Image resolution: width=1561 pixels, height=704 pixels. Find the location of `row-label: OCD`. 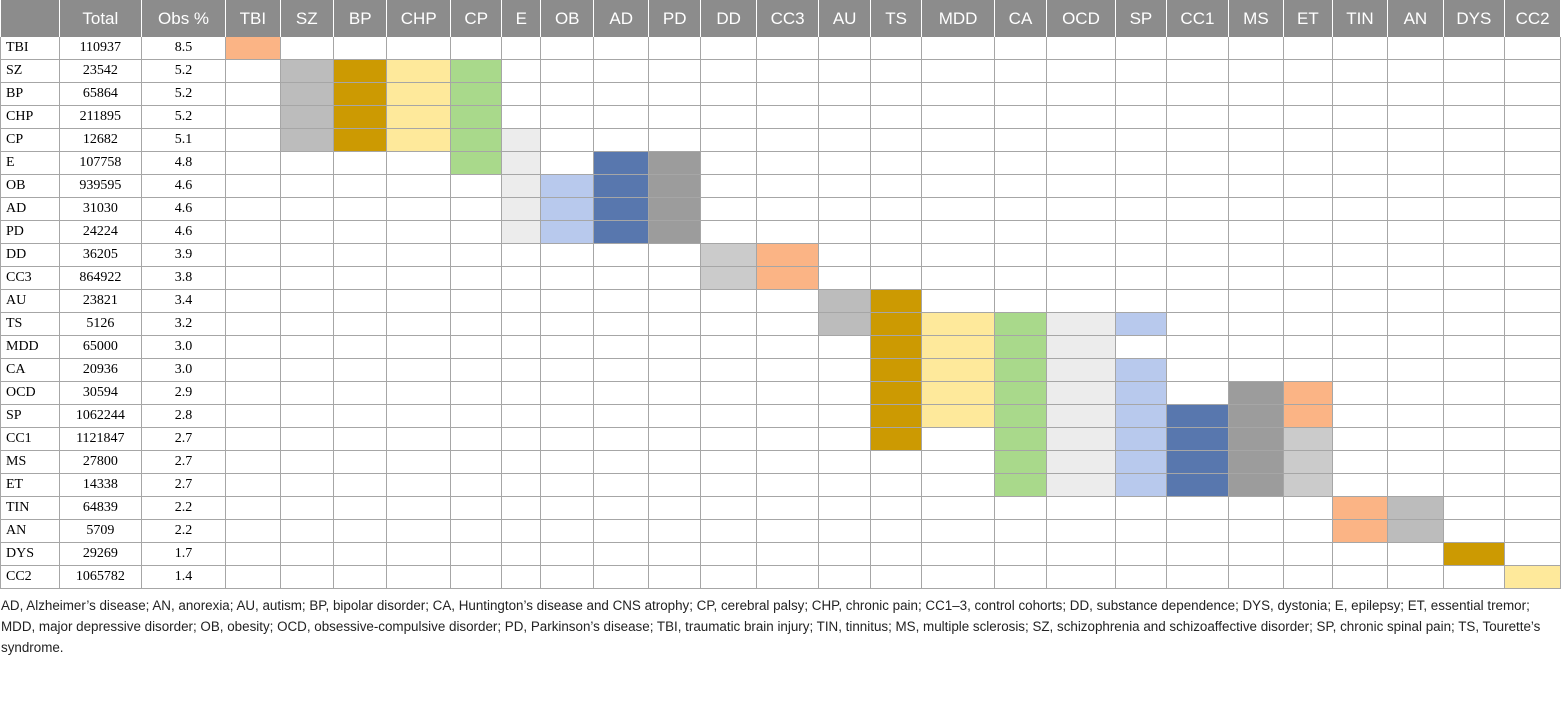

row-label: OCD is located at coordinates (30, 393).